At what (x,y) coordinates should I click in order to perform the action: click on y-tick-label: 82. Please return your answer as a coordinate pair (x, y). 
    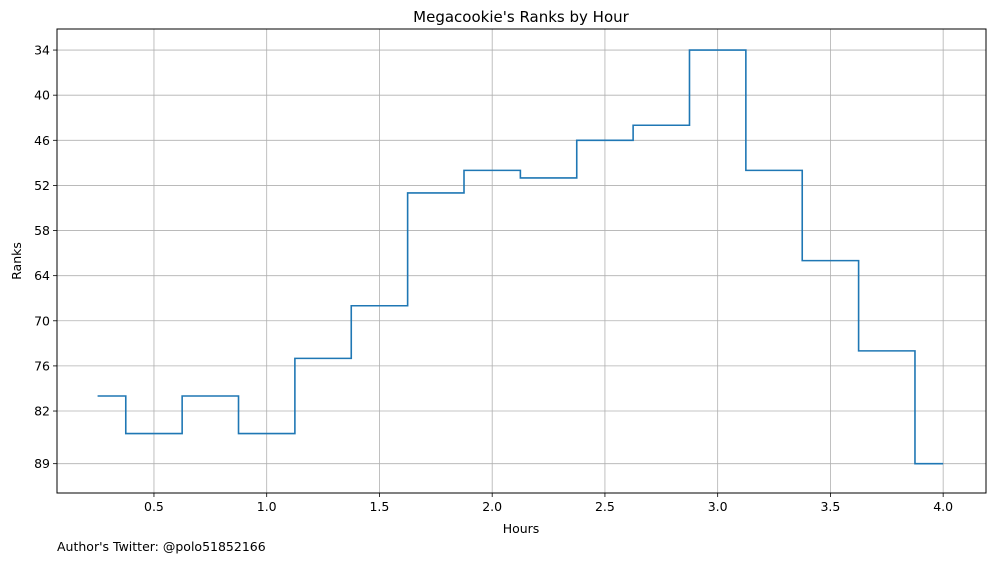
    Looking at the image, I should click on (42, 411).